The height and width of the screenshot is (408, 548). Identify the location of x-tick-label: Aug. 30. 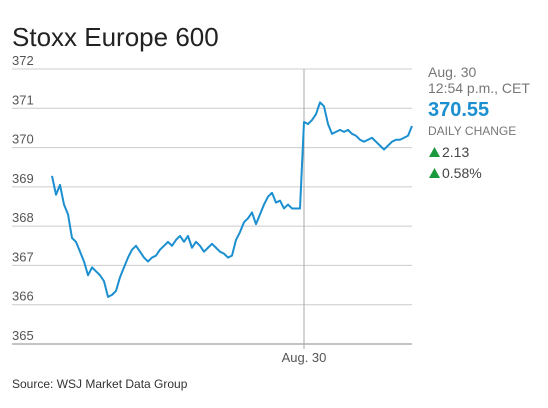
(304, 357).